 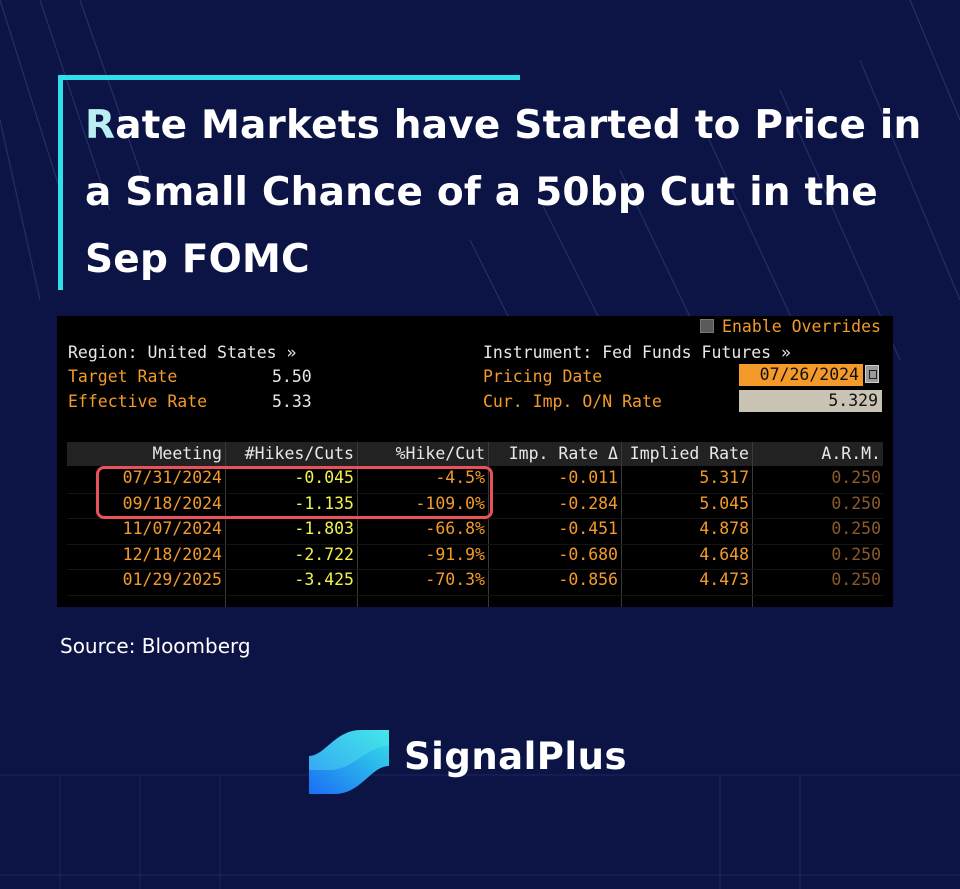 I want to click on table-cell: -91.9%, so click(x=455, y=554).